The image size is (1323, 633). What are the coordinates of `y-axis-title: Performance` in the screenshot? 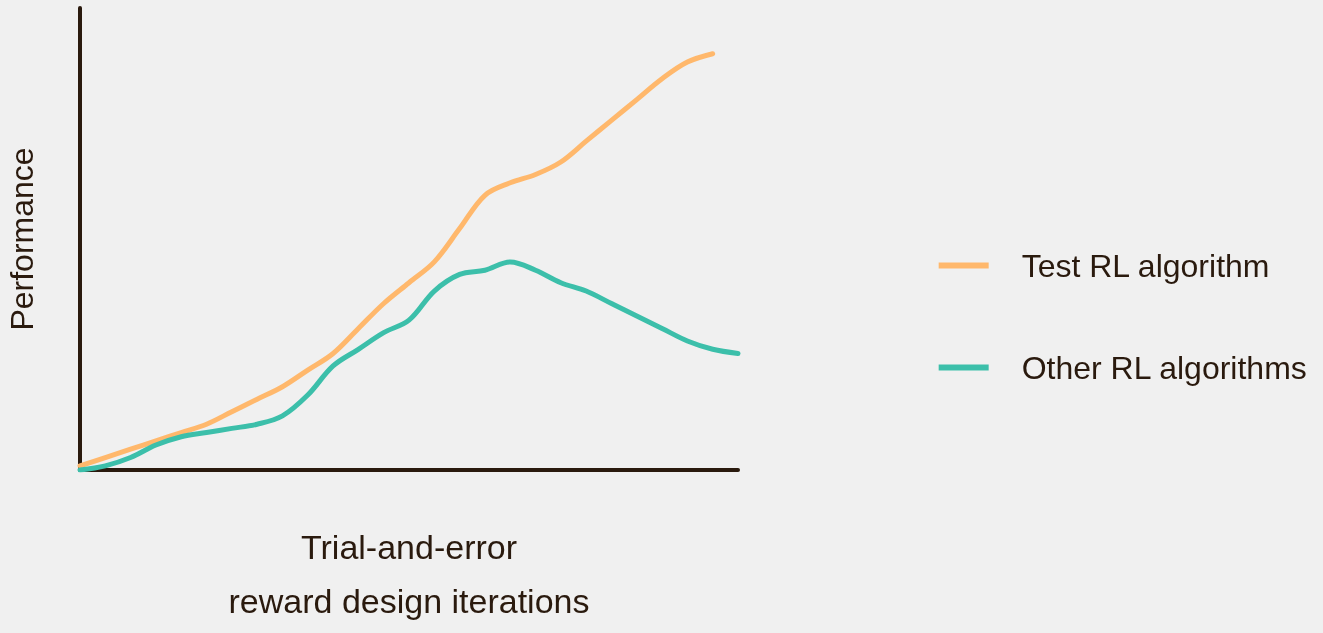 It's located at (22, 239).